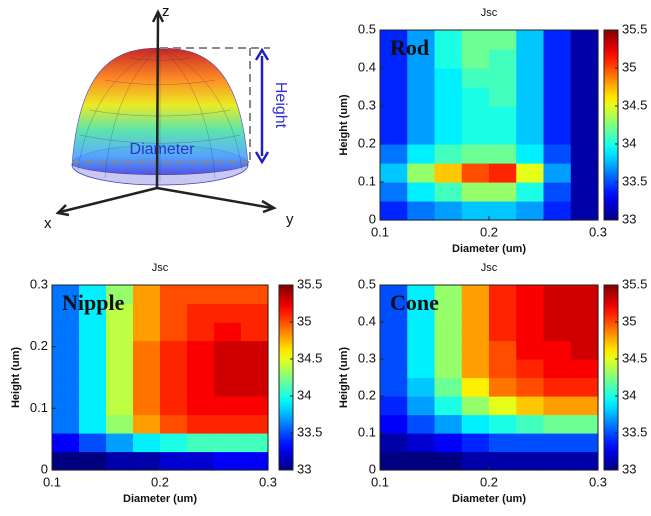 This screenshot has height=516, width=651. What do you see at coordinates (166, 113) in the screenshot?
I see `axes-arrows` at bounding box center [166, 113].